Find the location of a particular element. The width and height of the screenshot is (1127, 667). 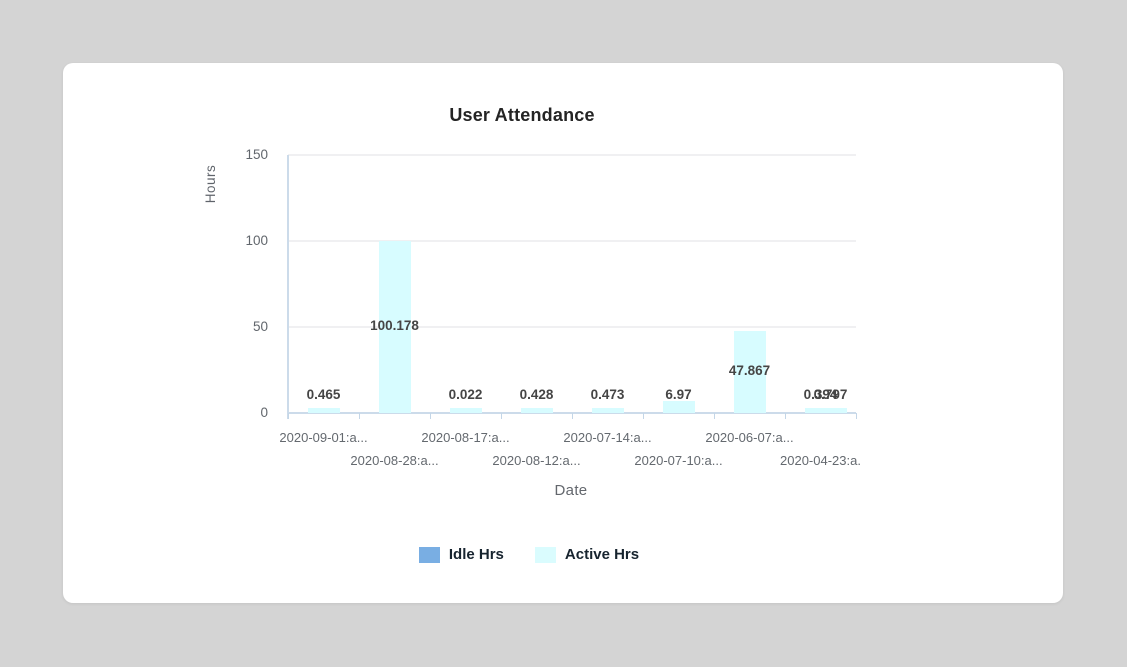

y-tick-label: 100 is located at coordinates (256, 240).